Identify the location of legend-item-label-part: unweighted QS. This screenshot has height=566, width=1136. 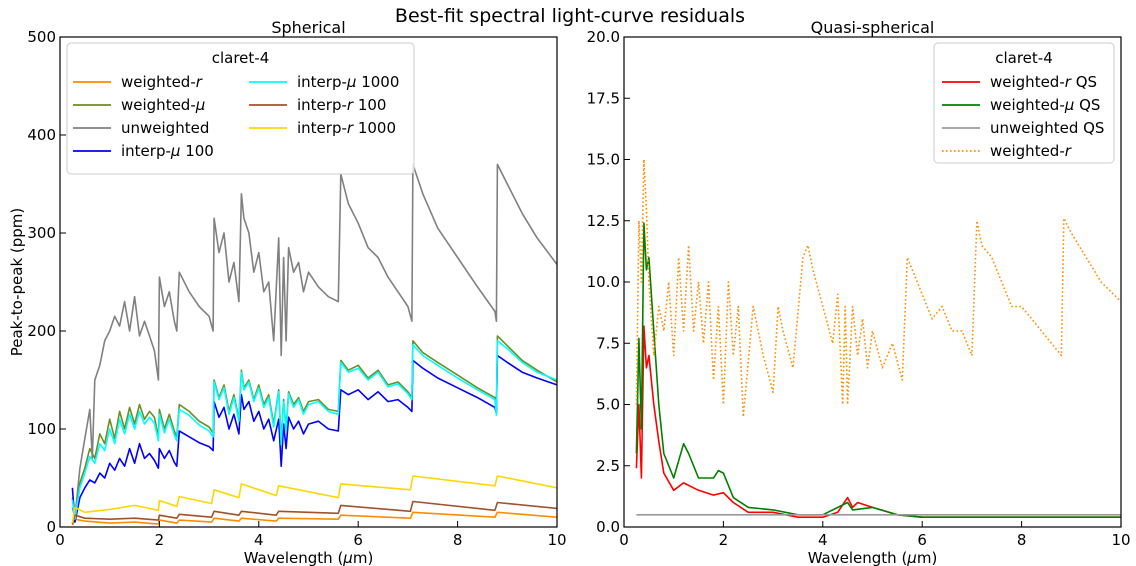
(1047, 128).